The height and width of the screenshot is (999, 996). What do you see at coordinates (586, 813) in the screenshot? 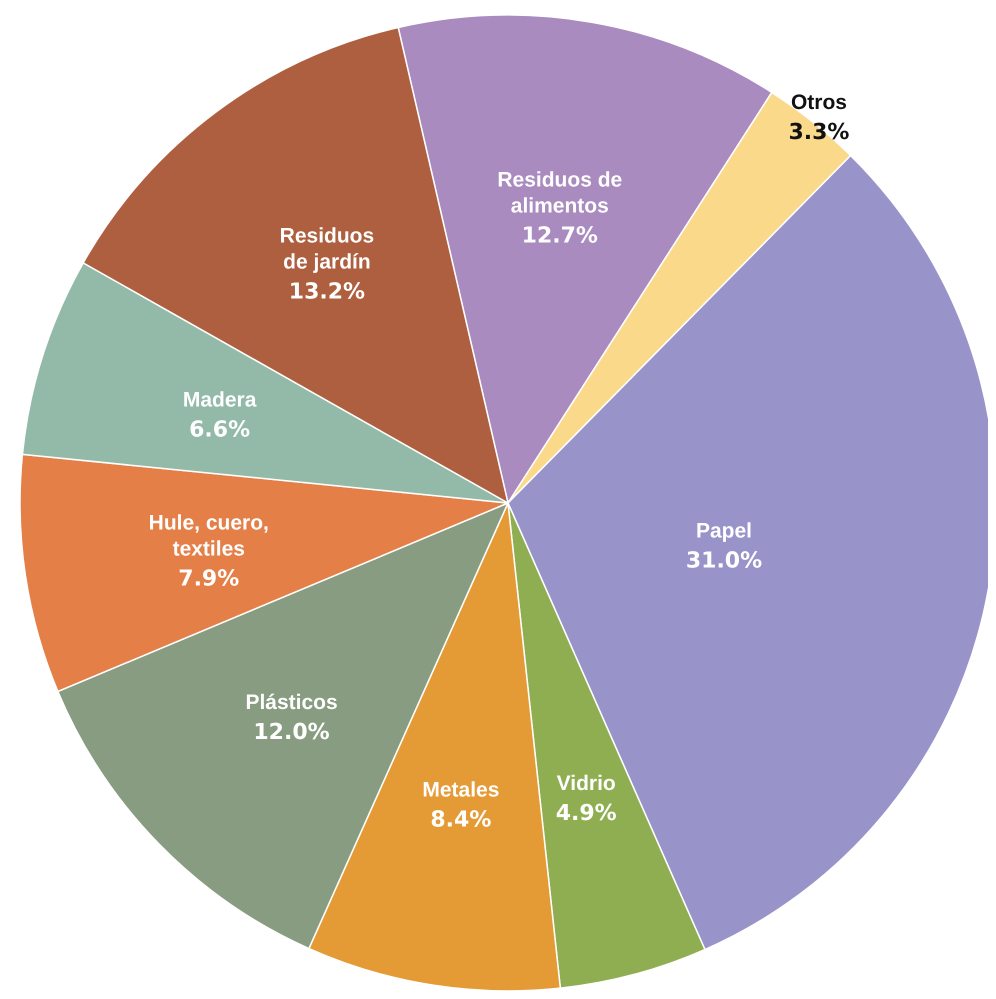
I see `data-label: 4.9%` at bounding box center [586, 813].